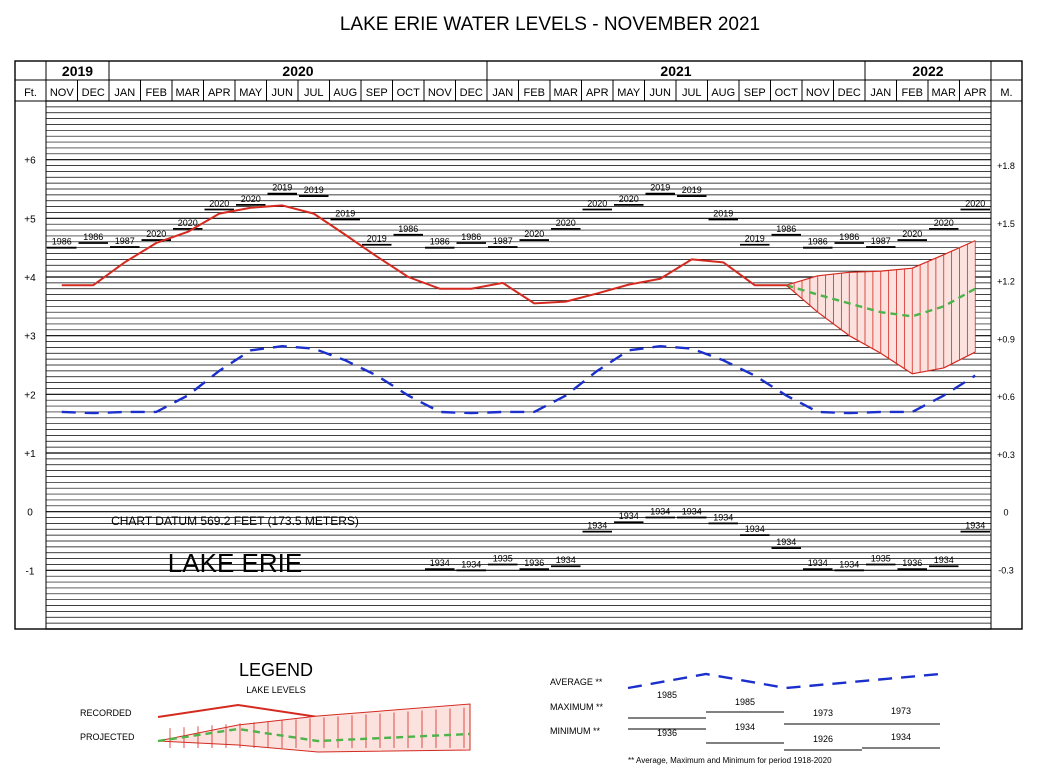 Image resolution: width=1038 pixels, height=767 pixels. Describe the element at coordinates (30, 278) in the screenshot. I see `feet-tick-label: +4` at that location.